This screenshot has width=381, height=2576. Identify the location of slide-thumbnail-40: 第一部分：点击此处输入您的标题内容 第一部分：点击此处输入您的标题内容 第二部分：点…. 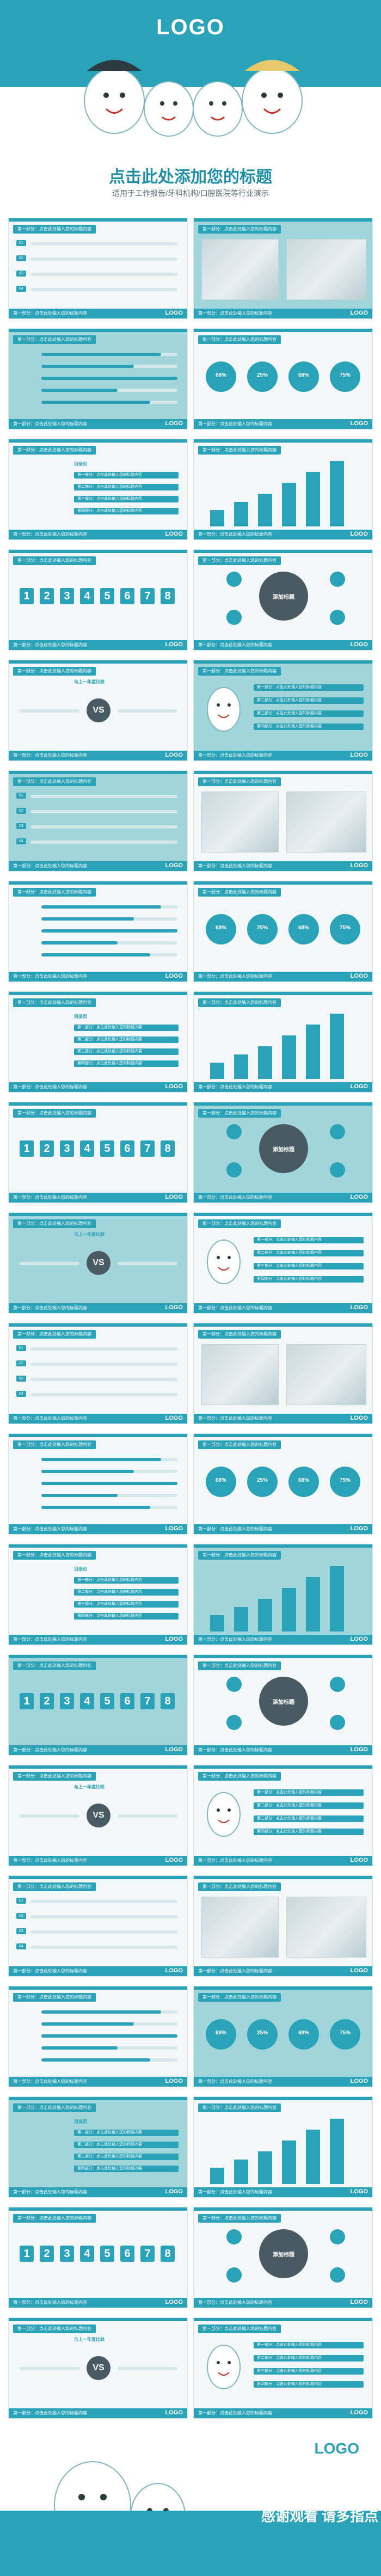
(283, 2368).